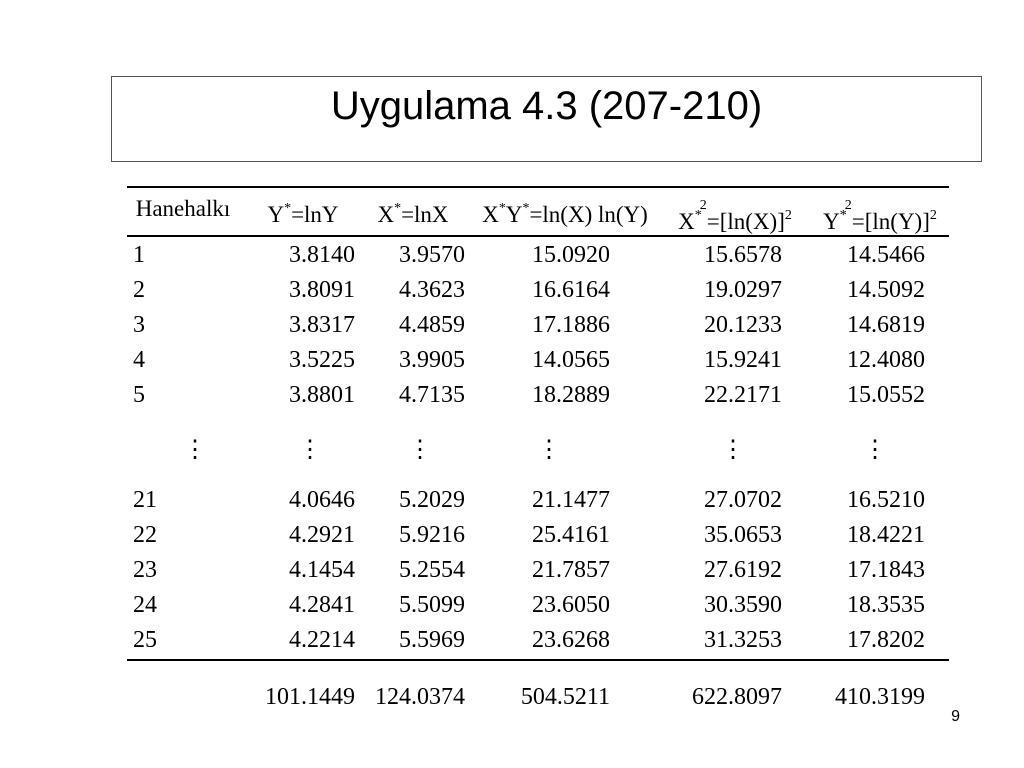 The height and width of the screenshot is (768, 1024). What do you see at coordinates (322, 395) in the screenshot?
I see `cell: 3.8801` at bounding box center [322, 395].